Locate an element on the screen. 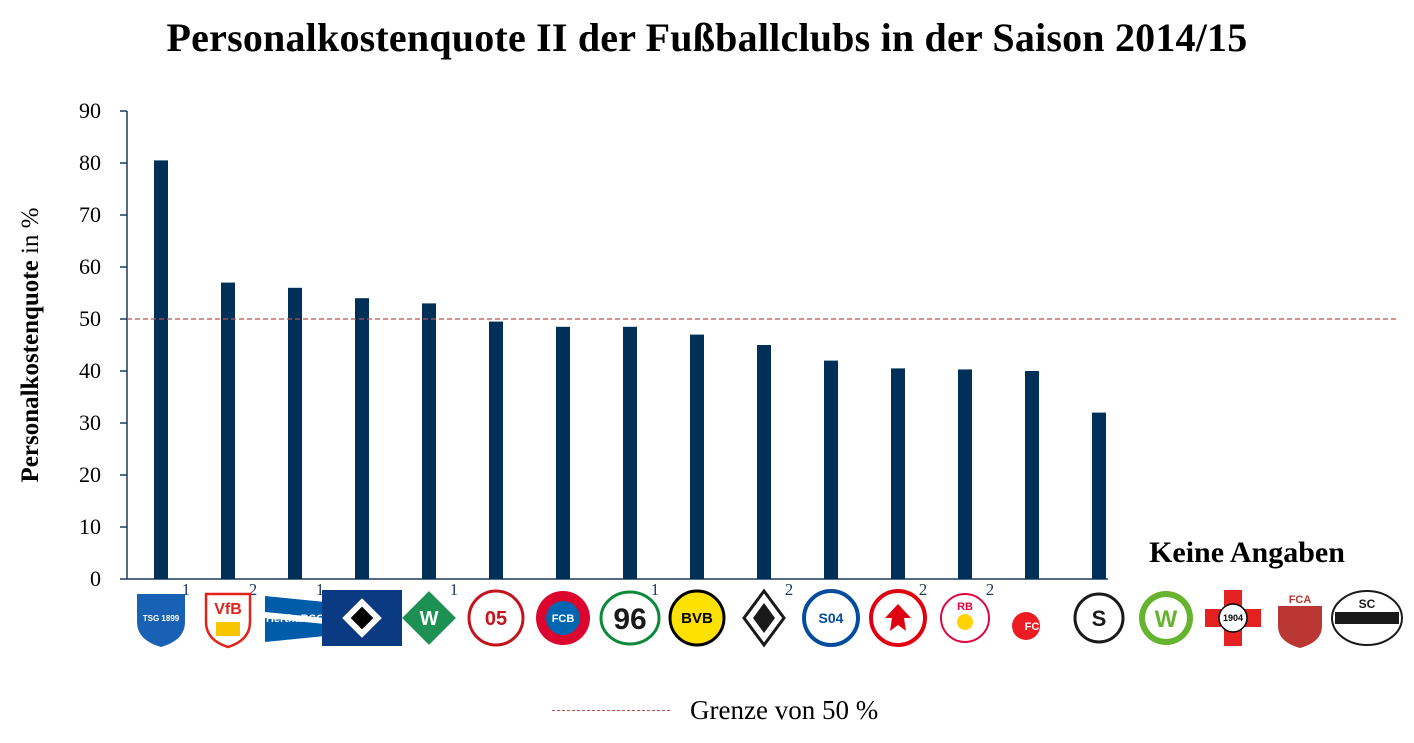 Image resolution: width=1414 pixels, height=743 pixels. gladbach-crest-icon is located at coordinates (764, 618).